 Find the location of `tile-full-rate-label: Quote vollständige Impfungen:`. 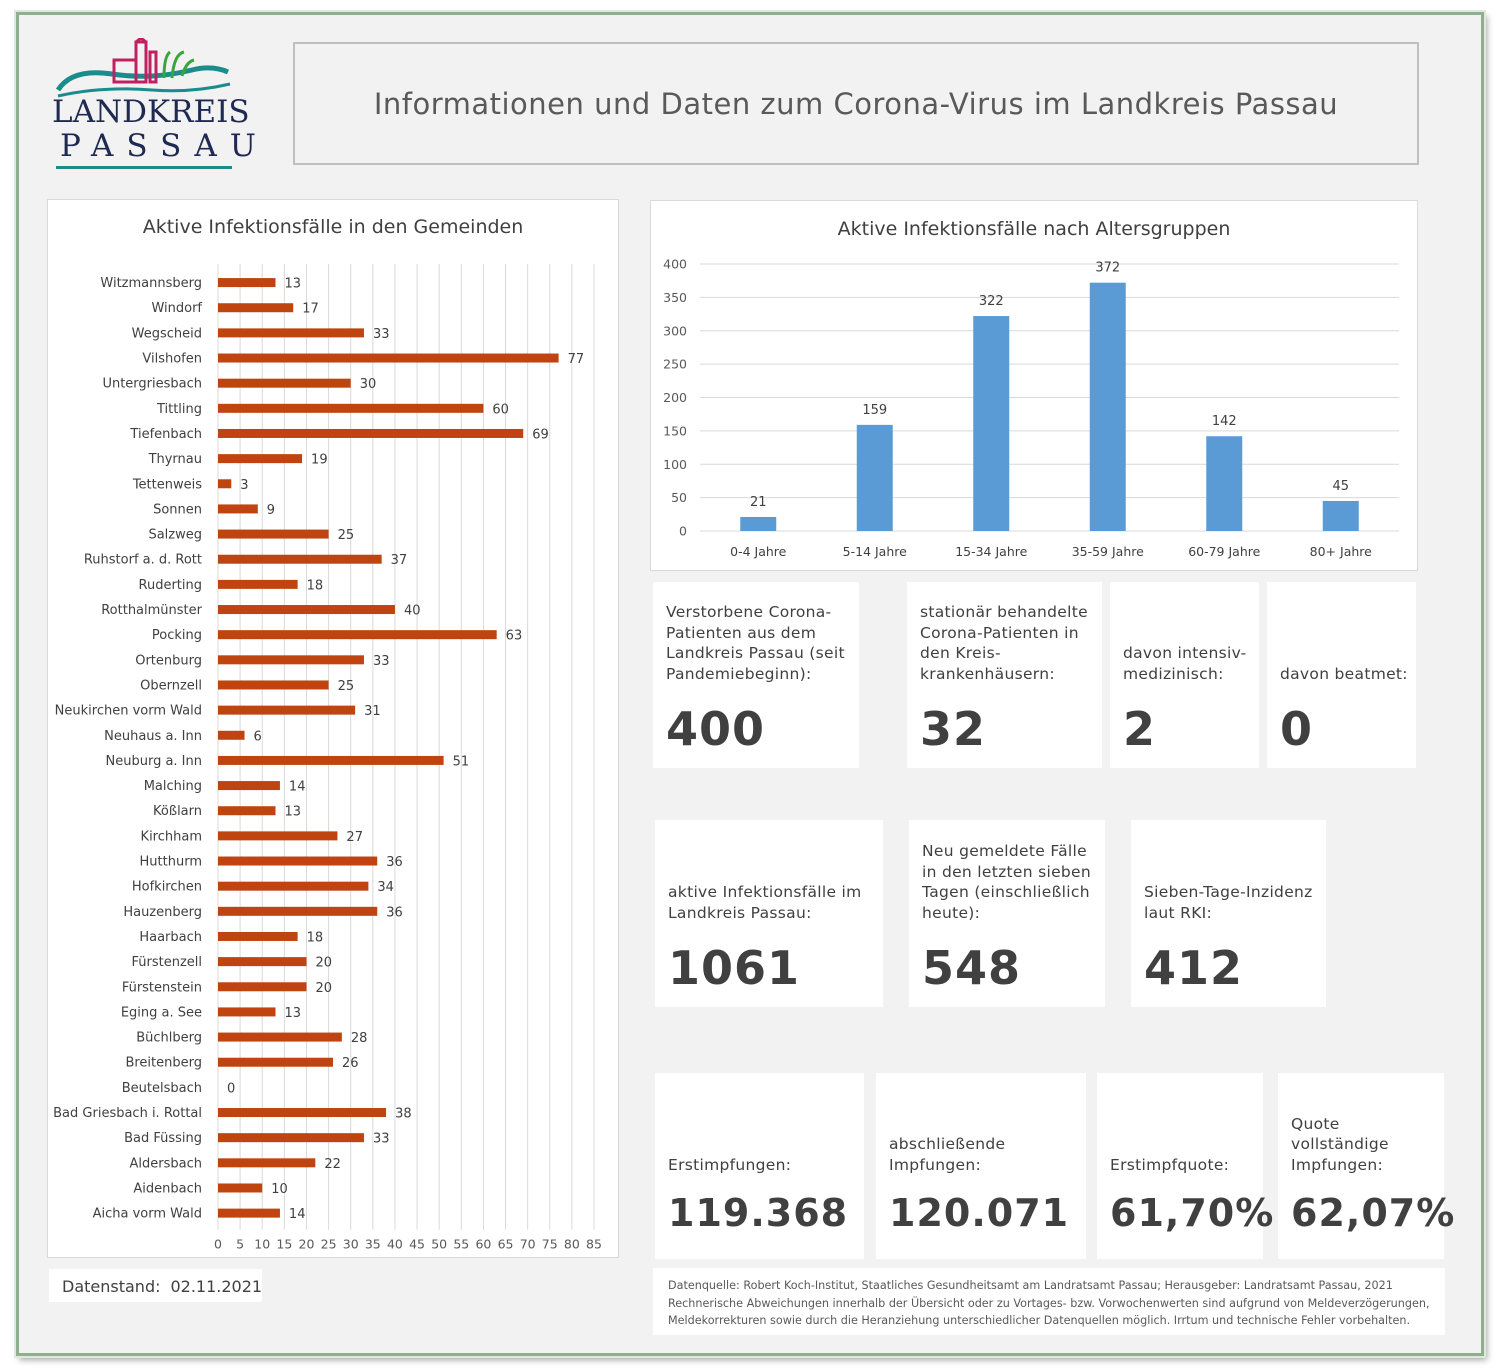

tile-full-rate-label: Quote vollständige Impfungen: is located at coordinates (1340, 1144).